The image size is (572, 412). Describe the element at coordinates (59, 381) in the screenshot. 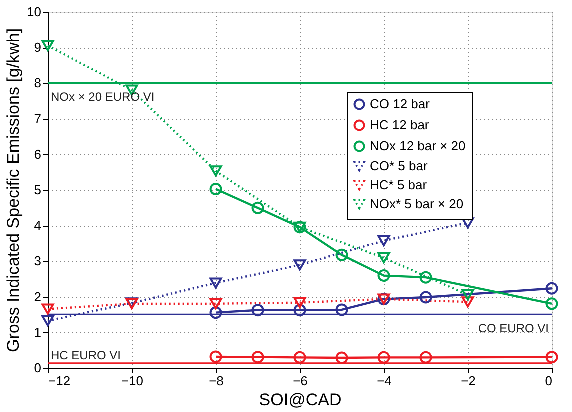

I see `x-tick-label: −12` at that location.